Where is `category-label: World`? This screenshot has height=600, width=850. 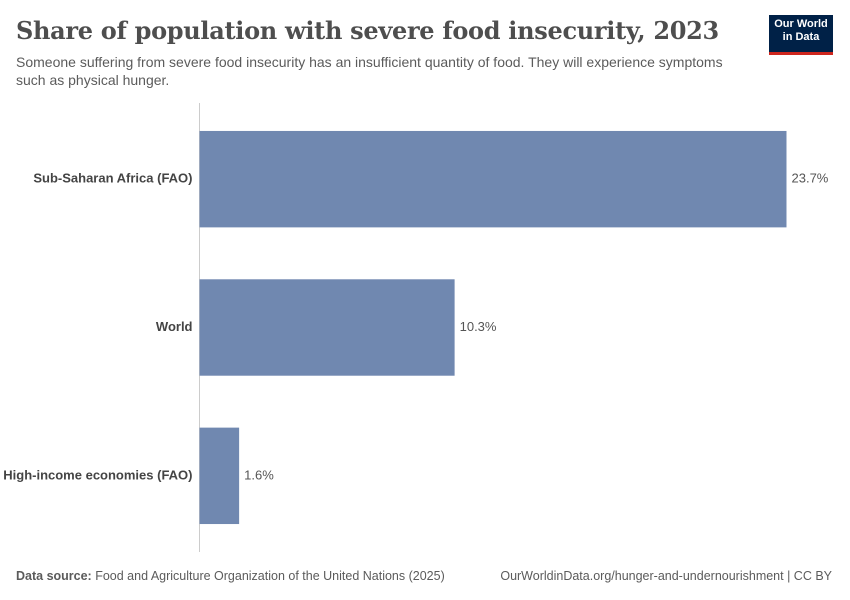
category-label: World is located at coordinates (174, 326).